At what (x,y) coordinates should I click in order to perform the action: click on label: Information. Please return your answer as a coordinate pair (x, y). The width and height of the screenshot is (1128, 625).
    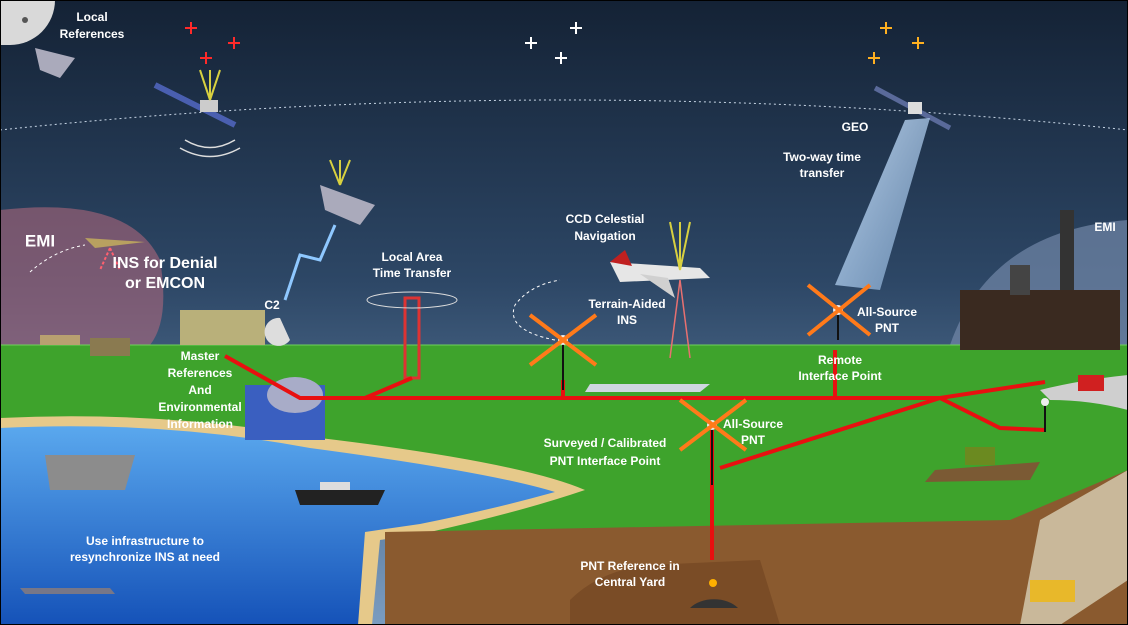
    Looking at the image, I should click on (200, 424).